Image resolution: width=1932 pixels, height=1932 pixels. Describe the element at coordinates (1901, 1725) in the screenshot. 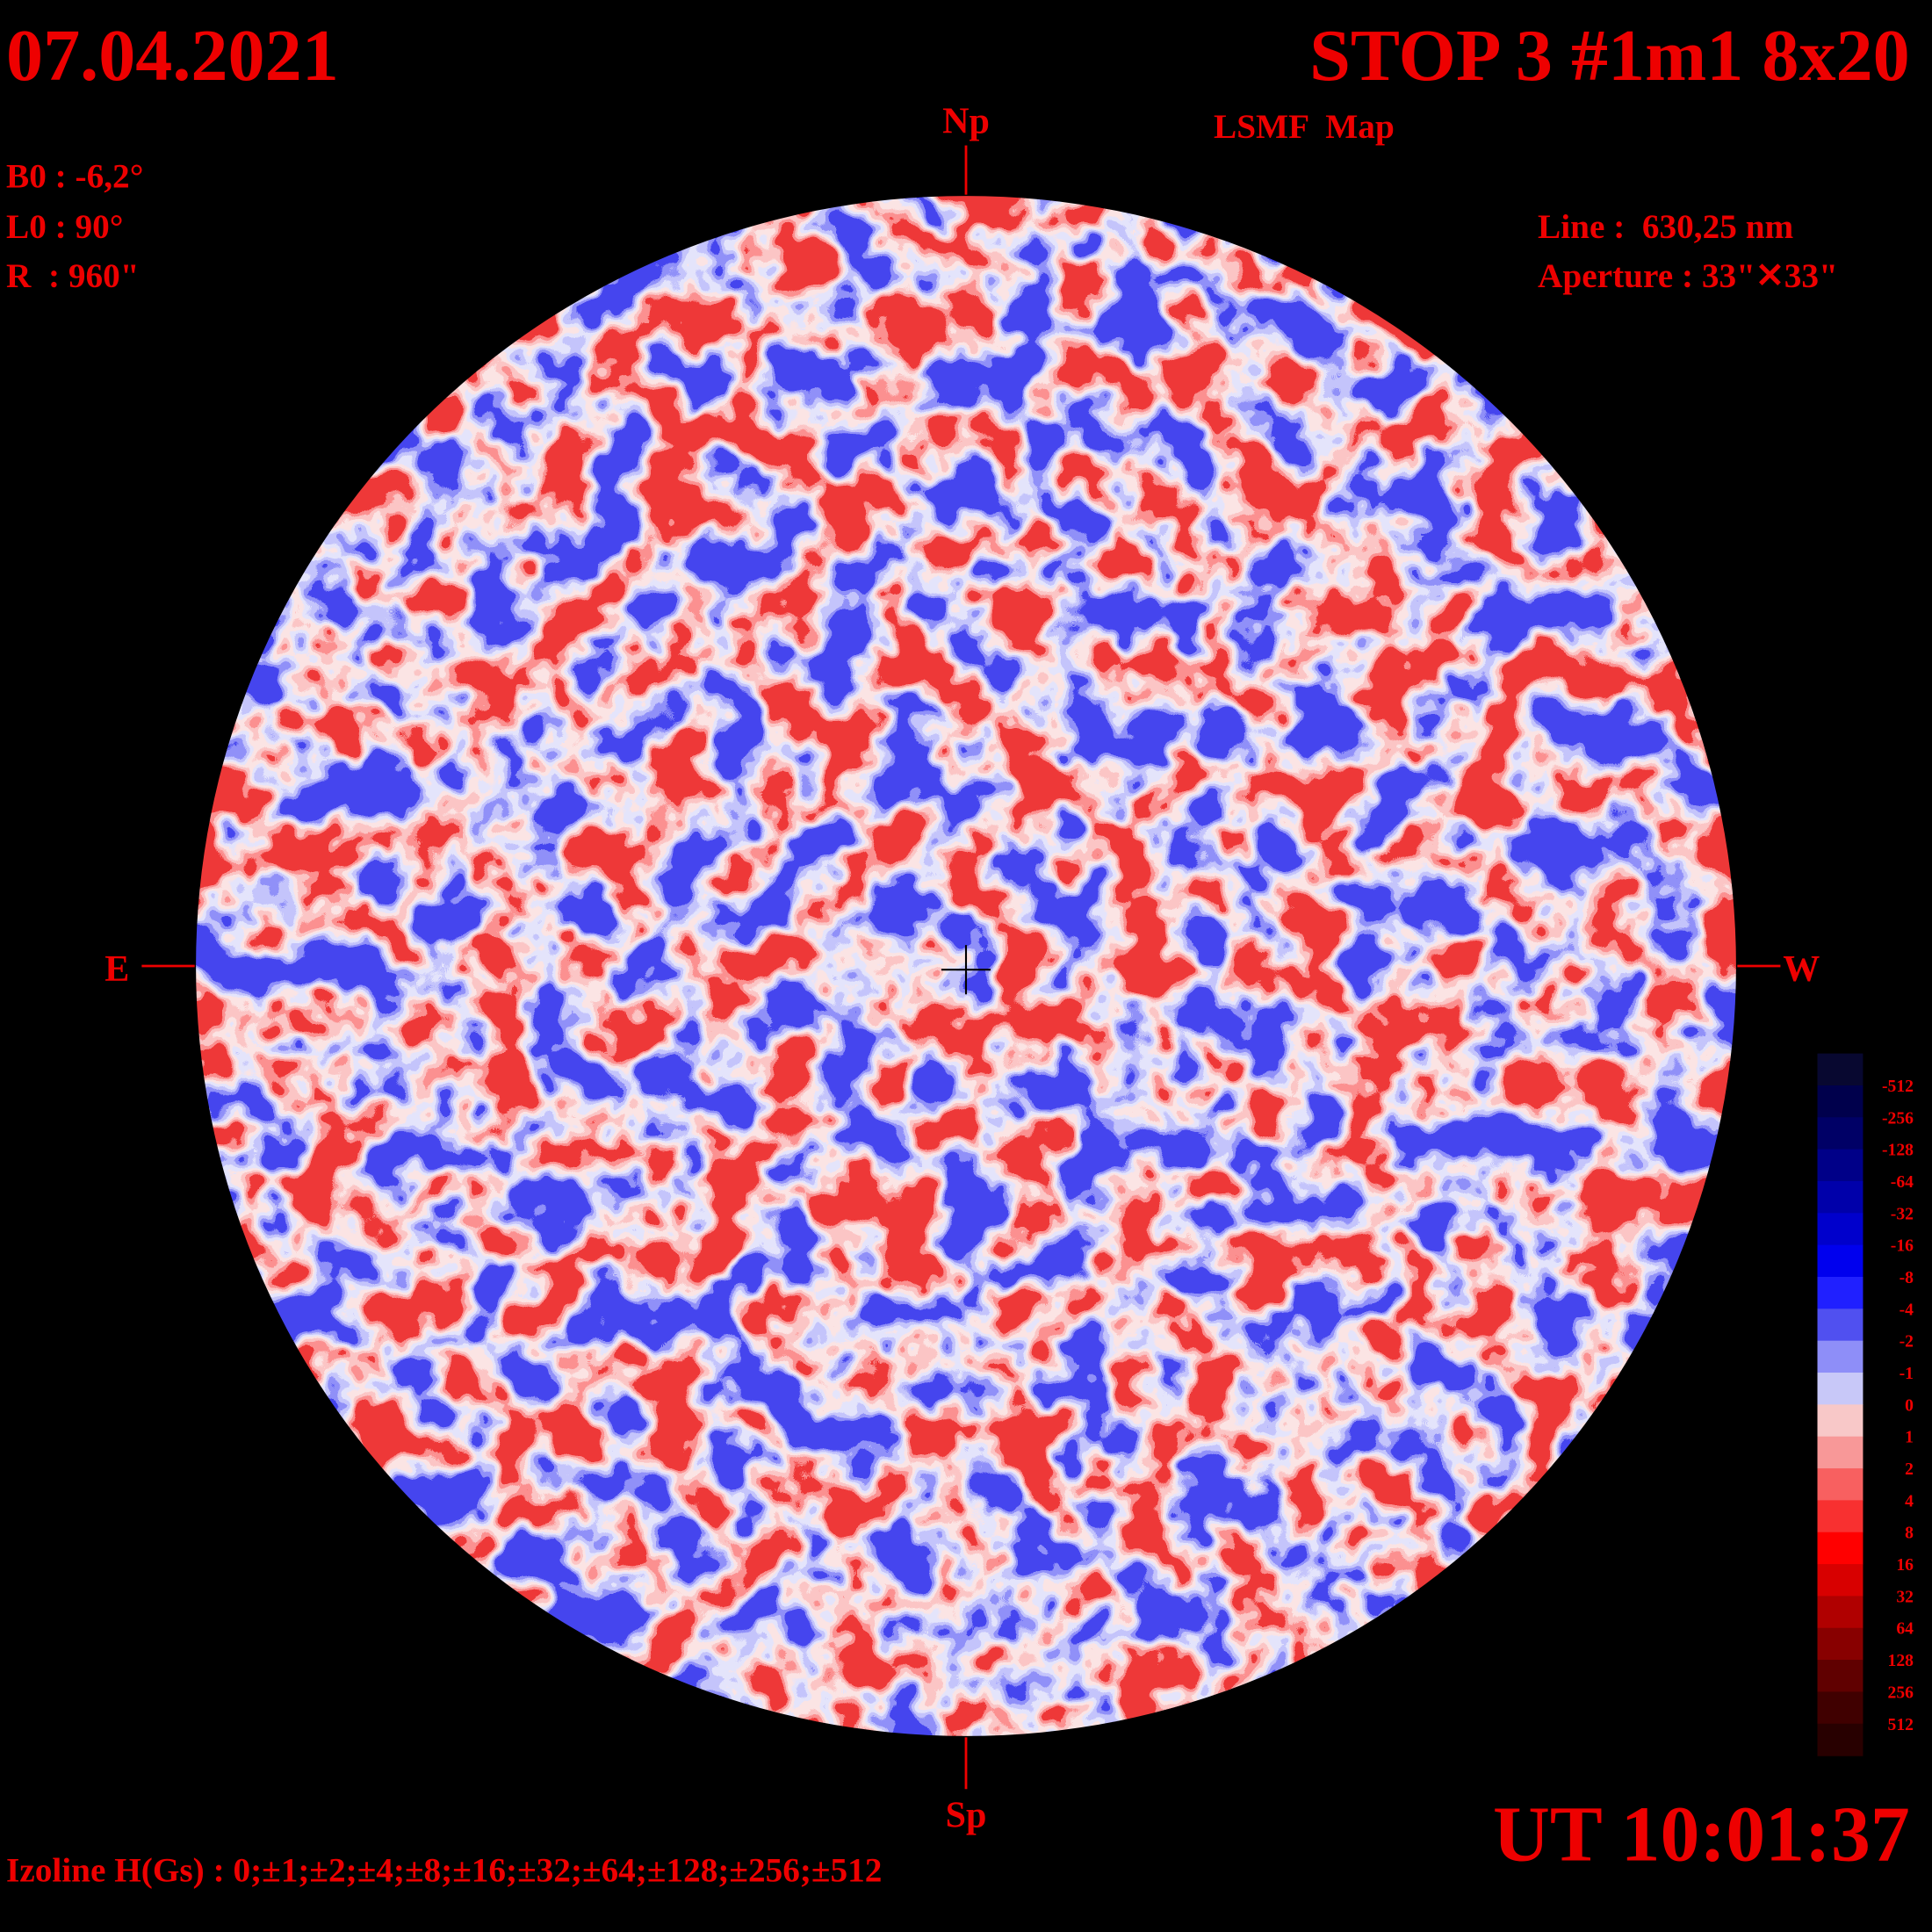

I see `colorbar-label: 512` at that location.